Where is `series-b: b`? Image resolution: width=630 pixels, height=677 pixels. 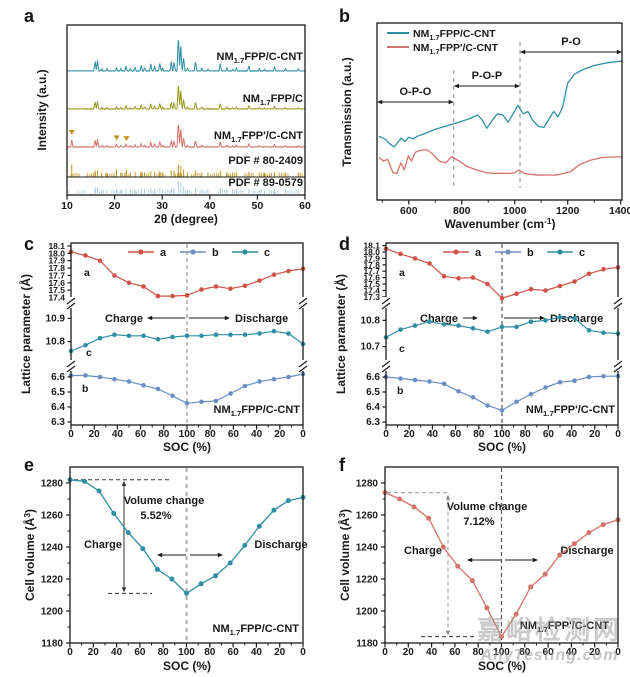
series-b: b is located at coordinates (187, 388).